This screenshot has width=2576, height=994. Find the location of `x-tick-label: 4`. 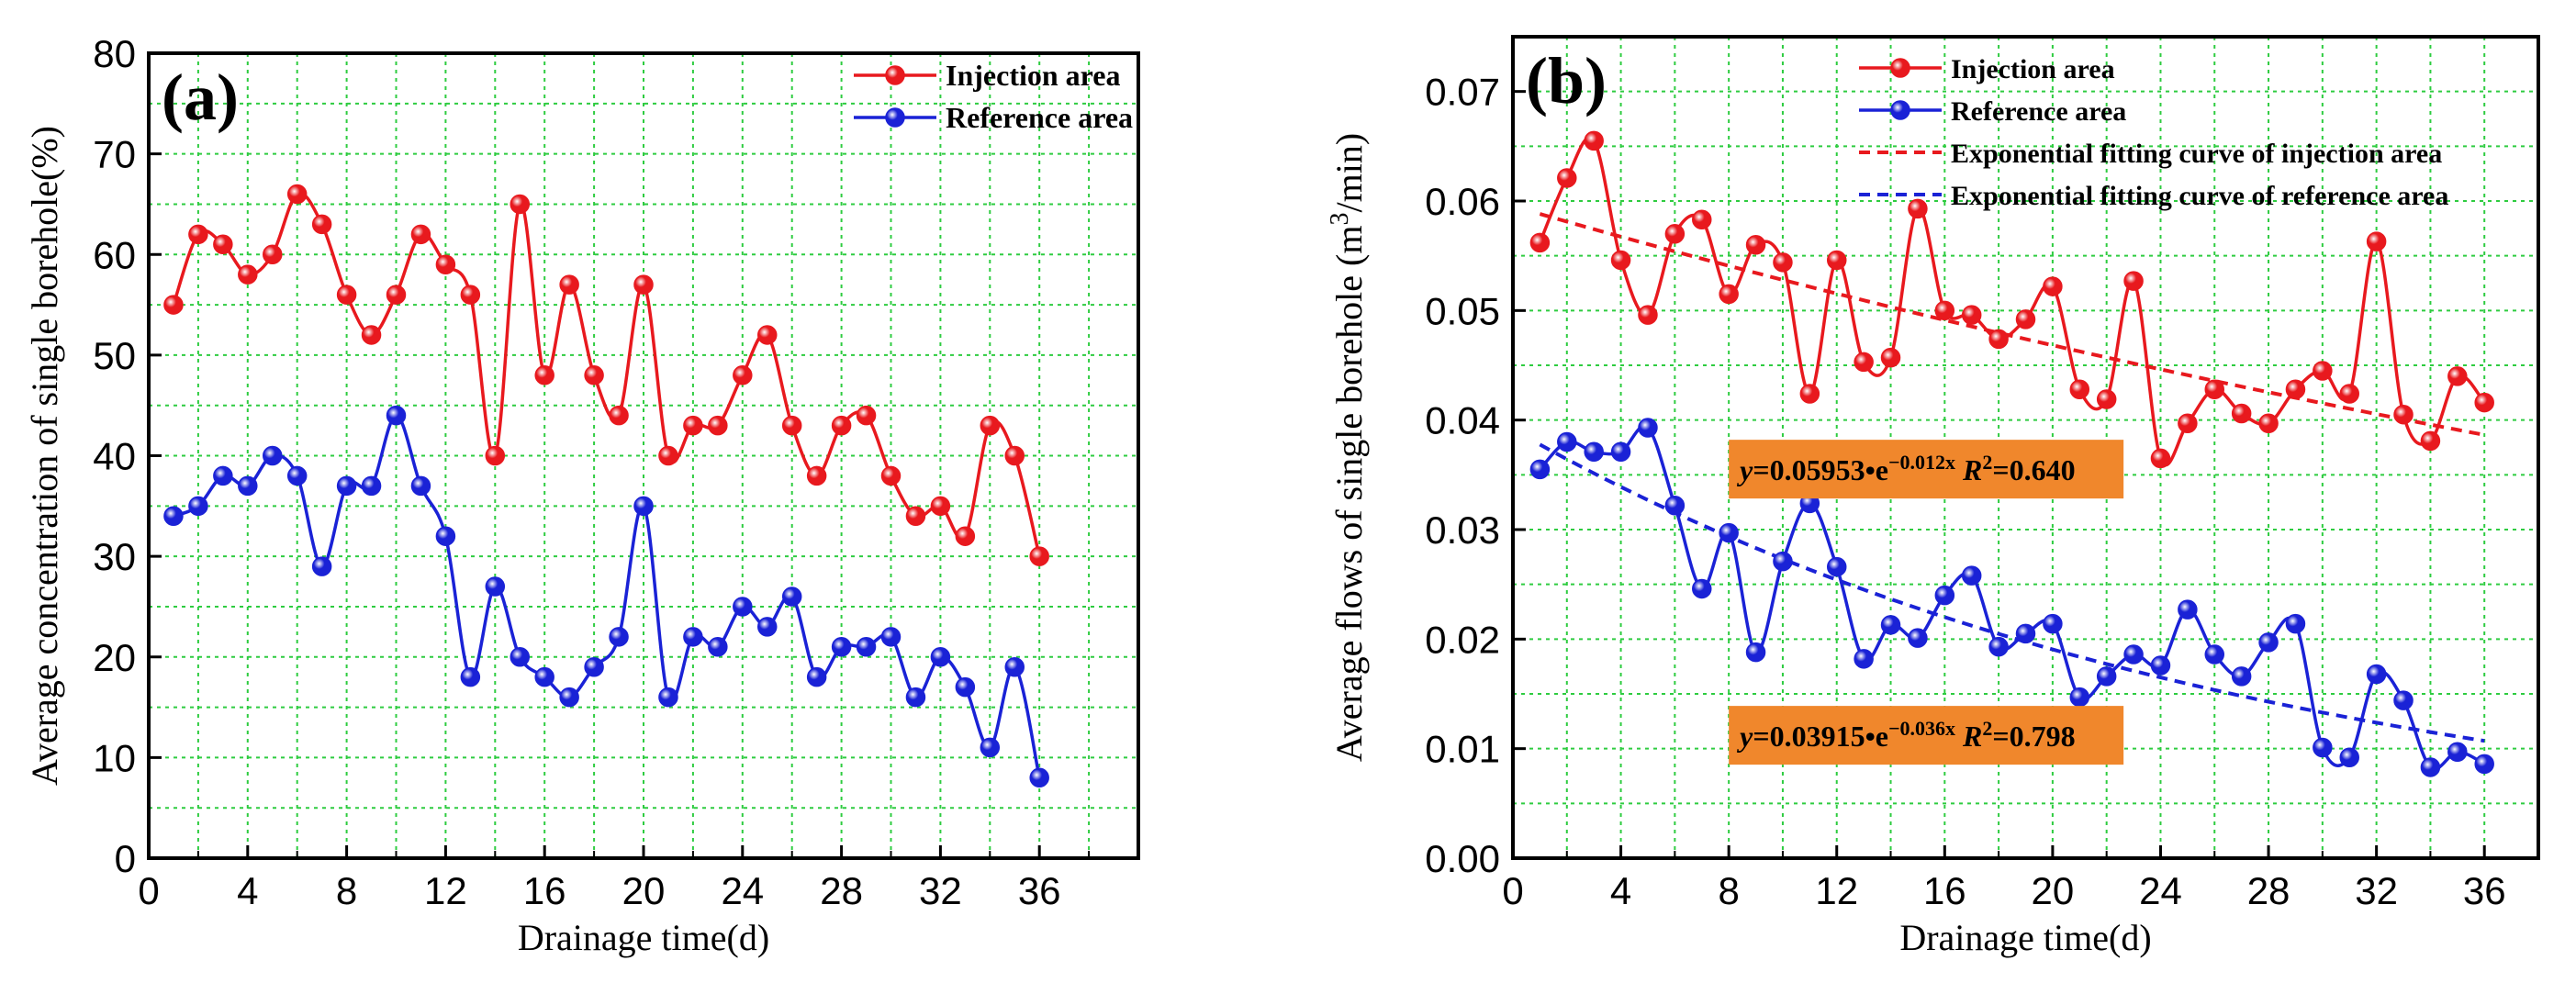

x-tick-label: 4 is located at coordinates (1620, 890).